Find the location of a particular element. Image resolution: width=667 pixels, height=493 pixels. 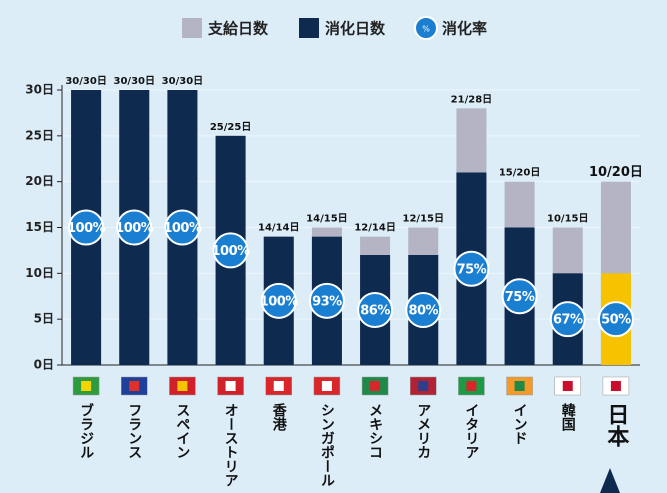

bar-label: 12/14日 is located at coordinates (374, 228).